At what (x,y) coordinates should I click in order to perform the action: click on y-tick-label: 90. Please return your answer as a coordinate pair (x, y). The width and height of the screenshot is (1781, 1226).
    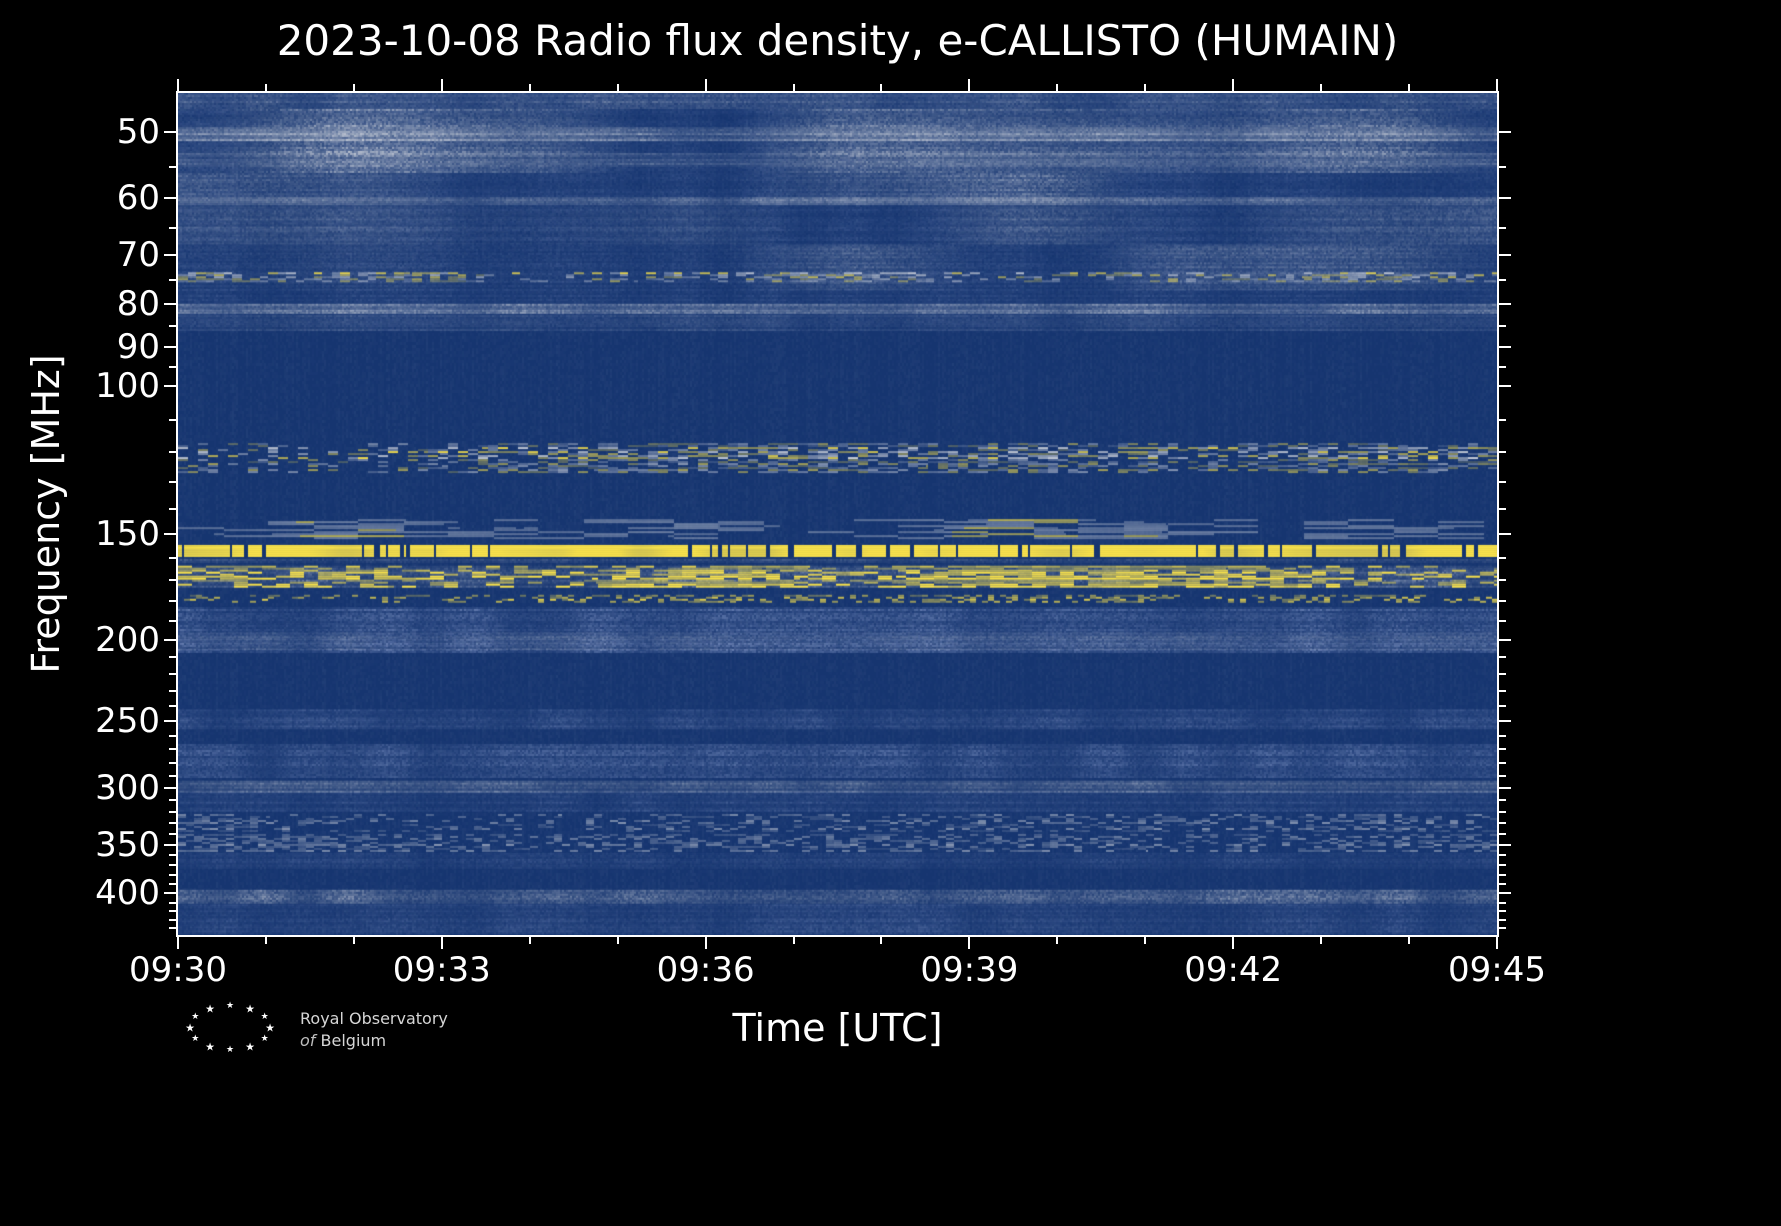
    Looking at the image, I should click on (138, 346).